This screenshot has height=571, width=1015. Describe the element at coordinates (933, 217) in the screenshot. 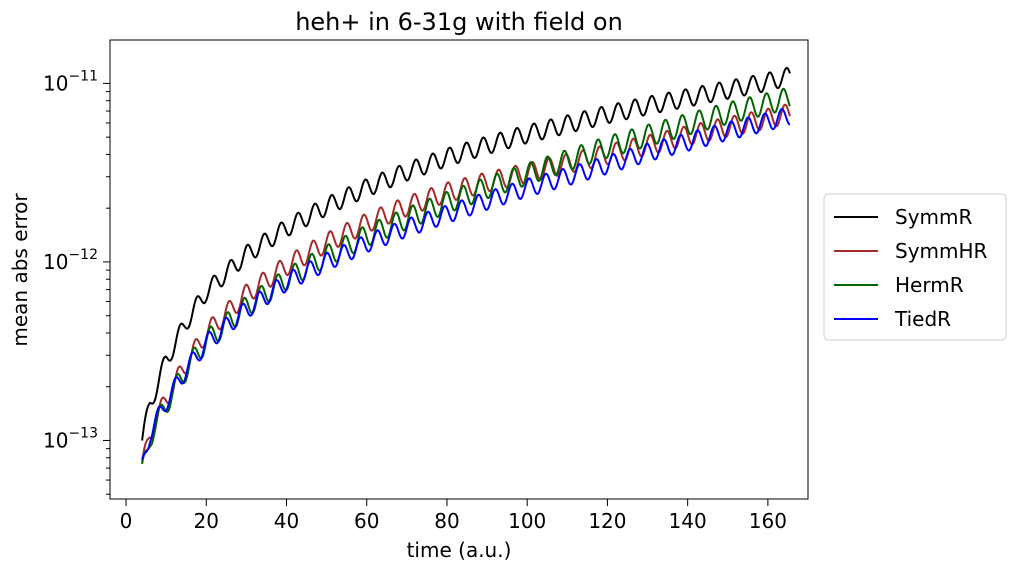

I see `legend-label: SymmR` at that location.